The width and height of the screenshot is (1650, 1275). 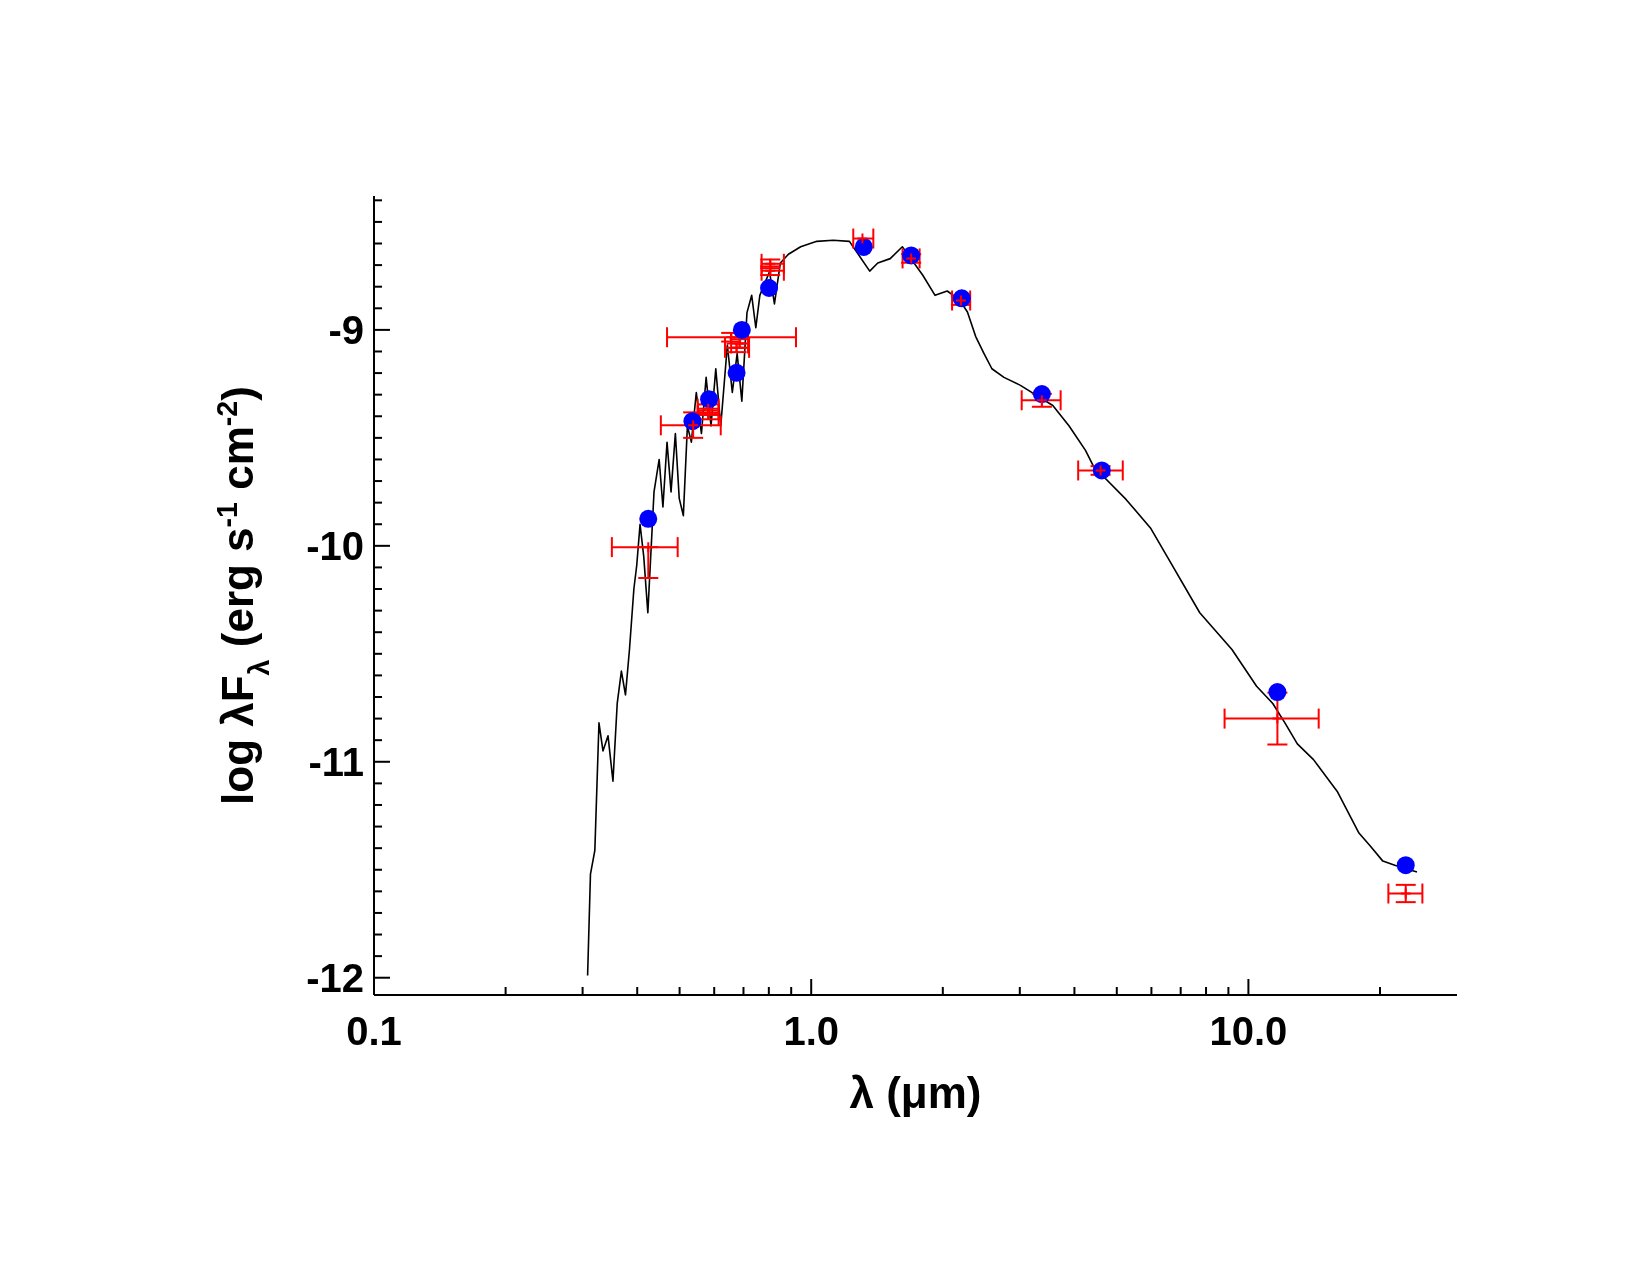 I want to click on x-tick-label: 0.1, so click(x=374, y=1031).